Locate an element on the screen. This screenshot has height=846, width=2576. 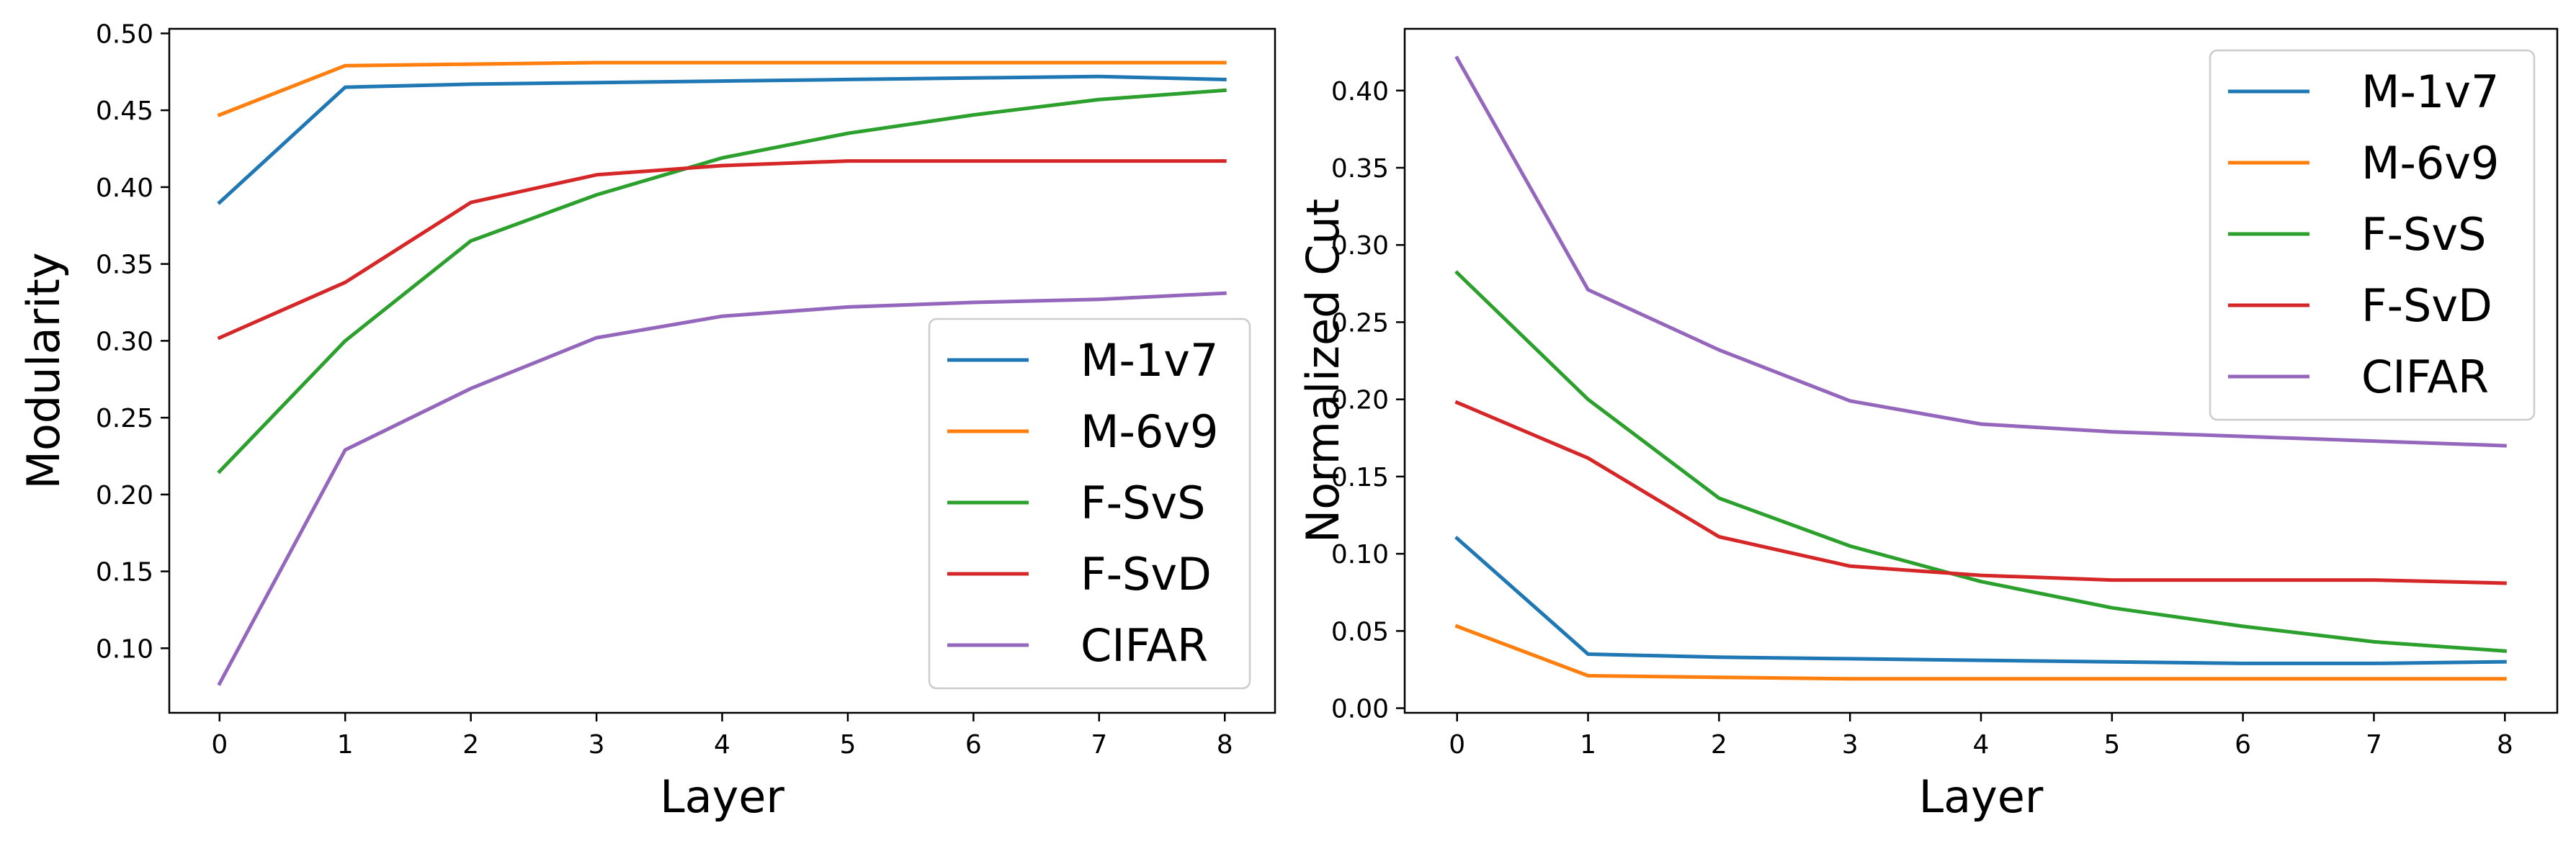
modularity-legend: M-1v7 M-6v9 F-SvS F-SvD CIFAR is located at coordinates (1089, 504).